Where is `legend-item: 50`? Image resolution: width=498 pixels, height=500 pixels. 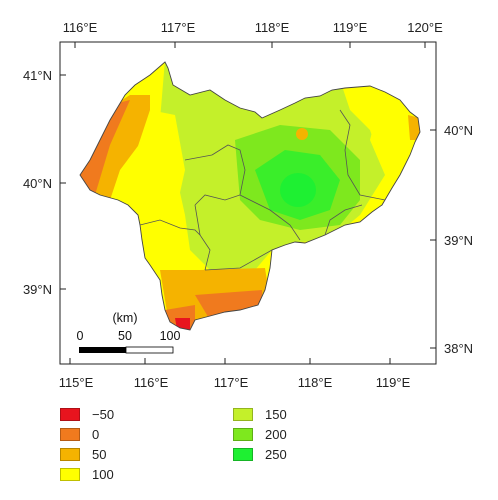 legend-item: 50 is located at coordinates (83, 454).